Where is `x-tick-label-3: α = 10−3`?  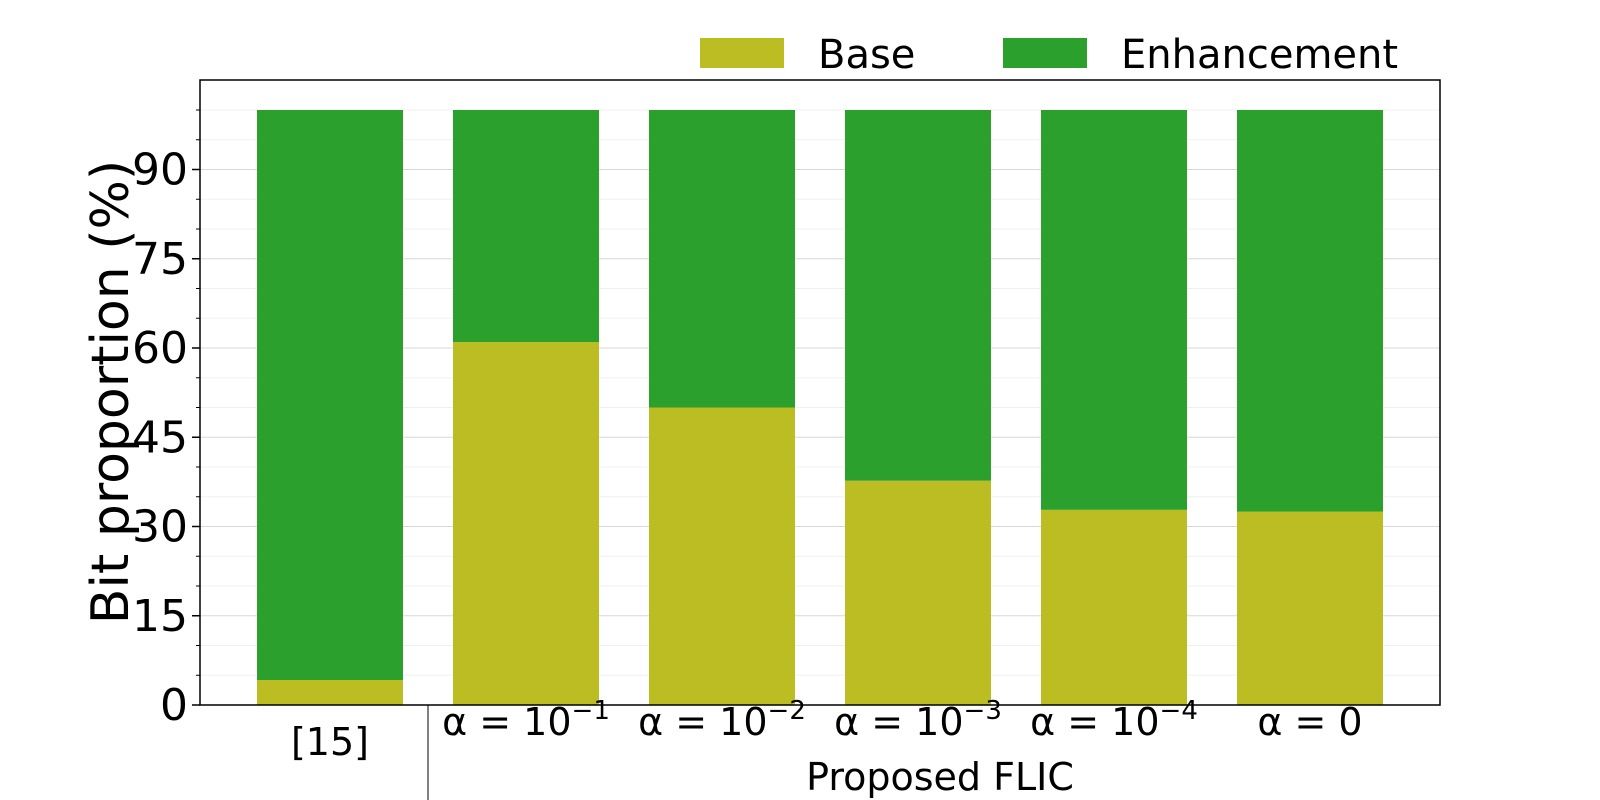 x-tick-label-3: α = 10−3 is located at coordinates (918, 720).